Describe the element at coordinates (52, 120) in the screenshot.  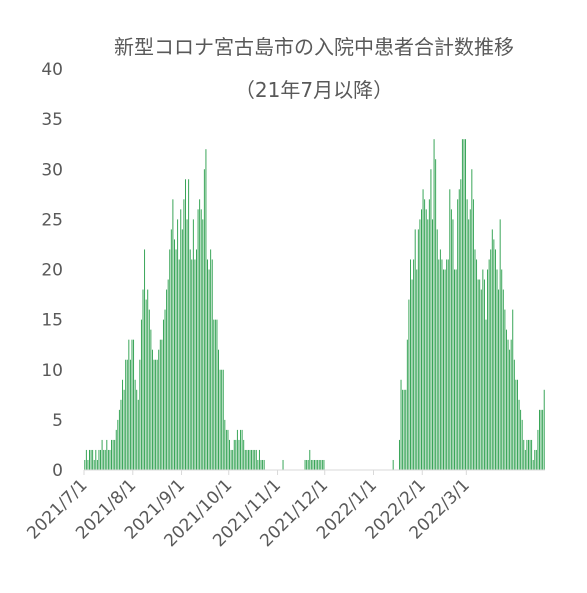
I see `y-tick-label: 35` at that location.